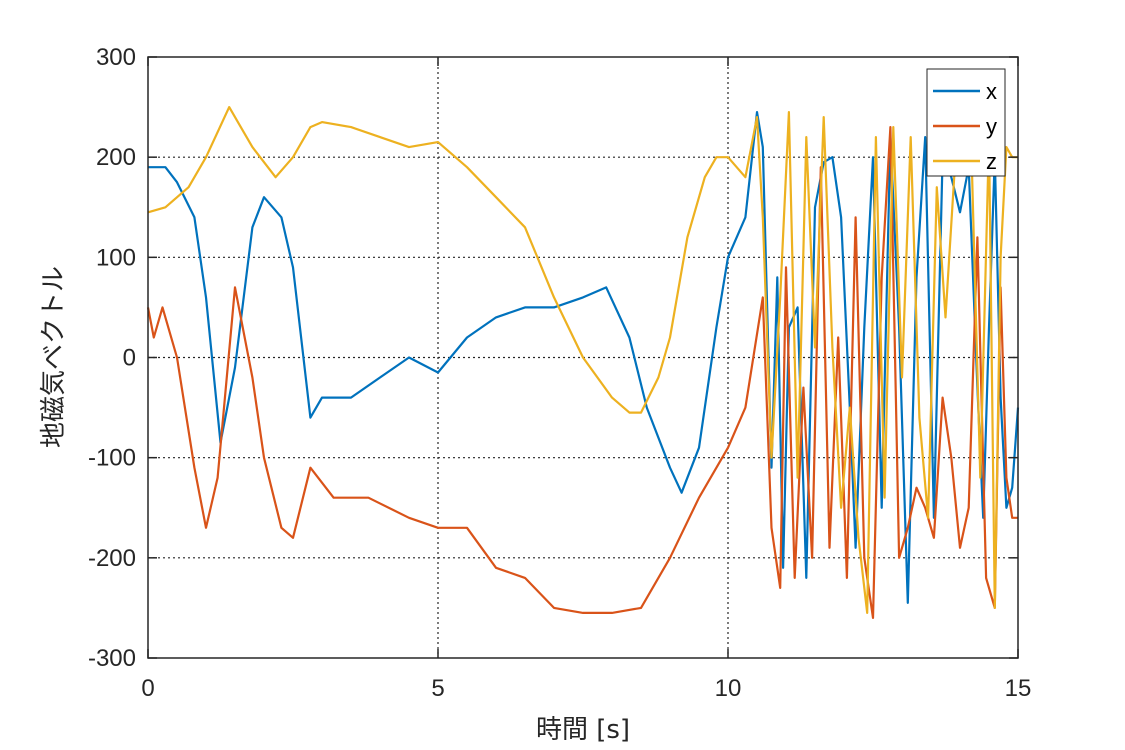  What do you see at coordinates (112, 658) in the screenshot?
I see `y-tick-label: -300` at bounding box center [112, 658].